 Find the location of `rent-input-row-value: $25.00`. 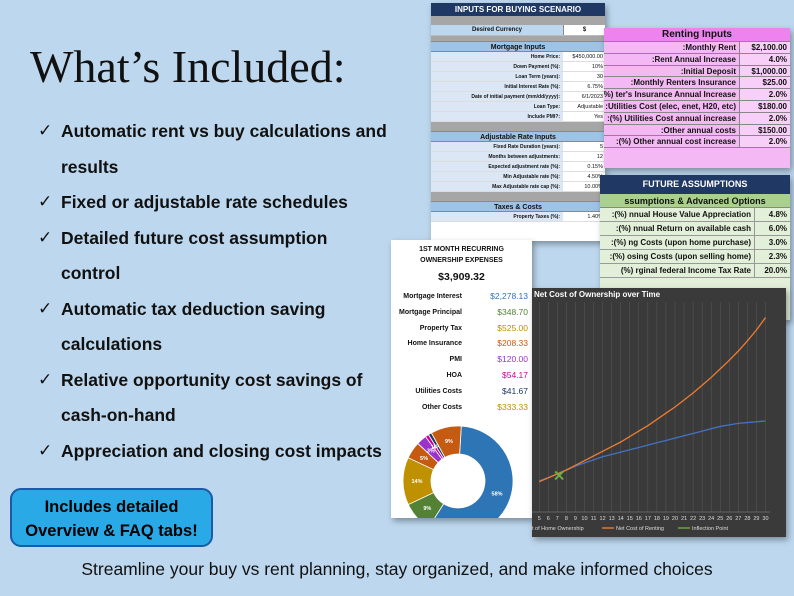

rent-input-row-value: $25.00 is located at coordinates (764, 83).